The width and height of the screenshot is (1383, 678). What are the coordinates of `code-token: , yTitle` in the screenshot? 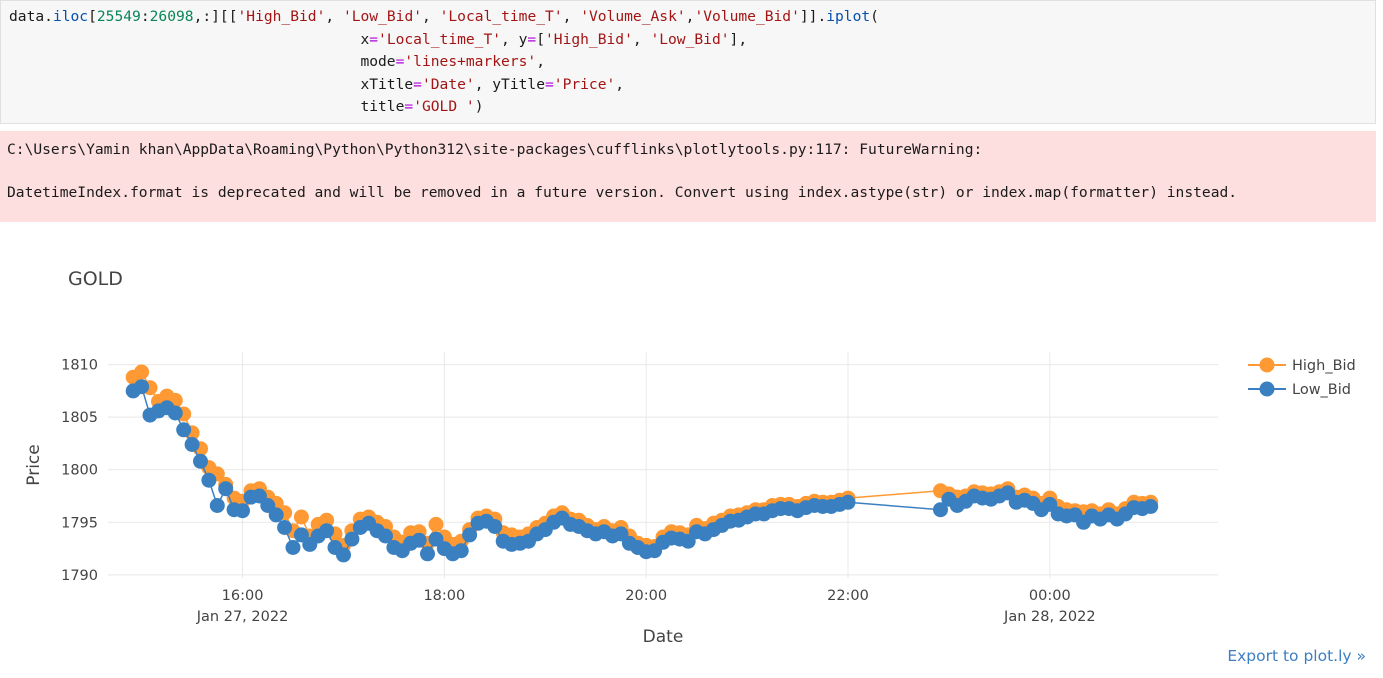 It's located at (509, 84).